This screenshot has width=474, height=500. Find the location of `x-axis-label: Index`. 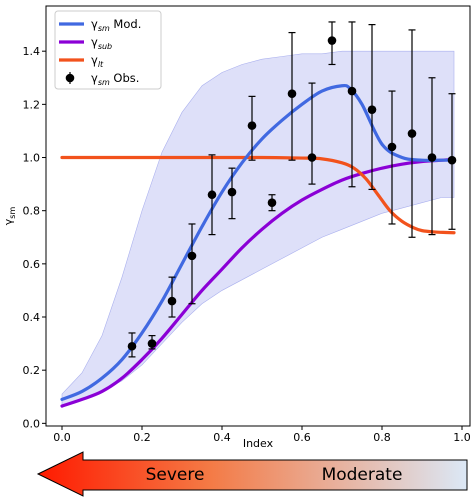

x-axis-label: Index is located at coordinates (258, 443).